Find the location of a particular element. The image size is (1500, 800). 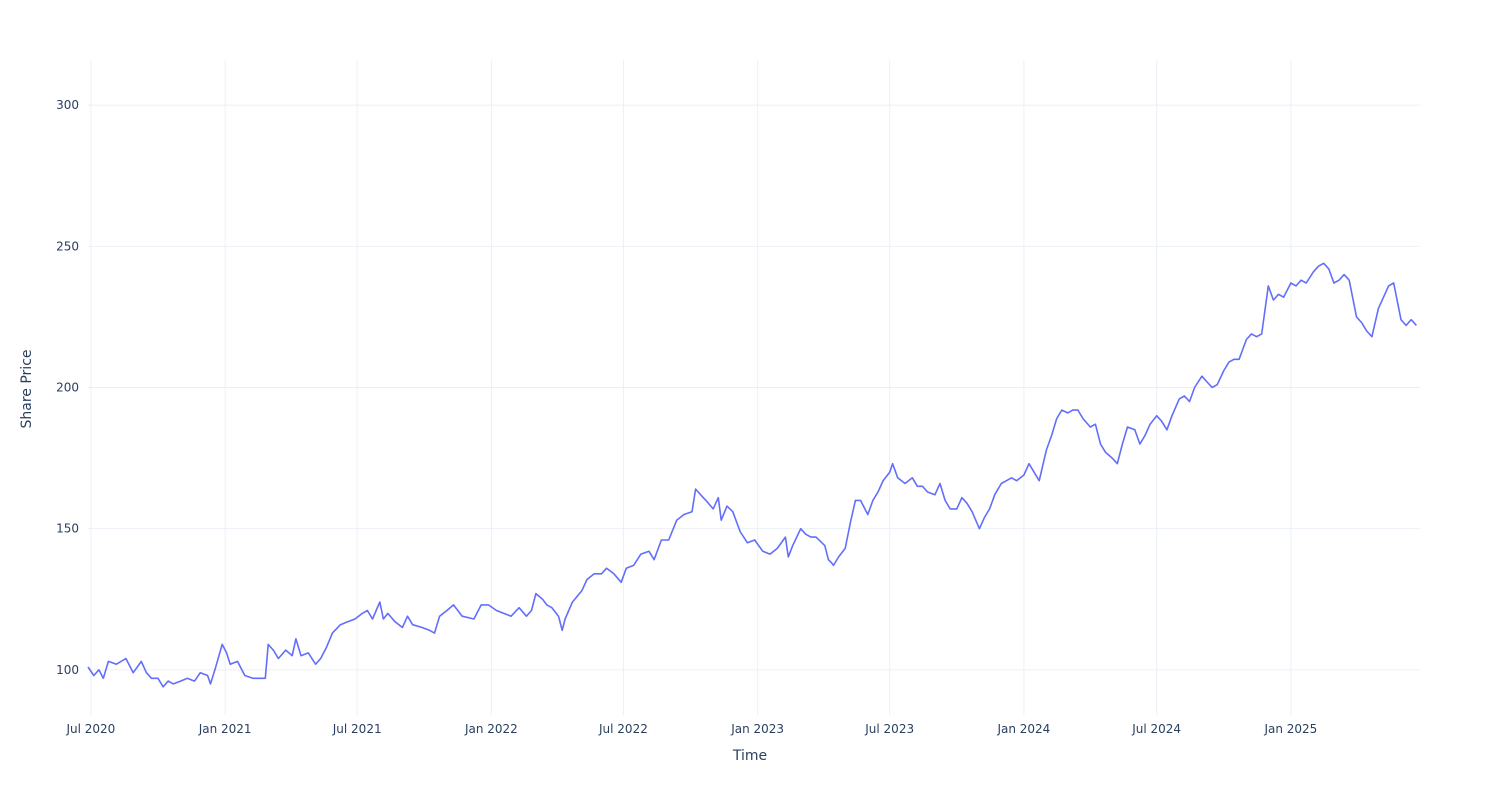

x-tick-label: Jul 2020 is located at coordinates (90, 729).